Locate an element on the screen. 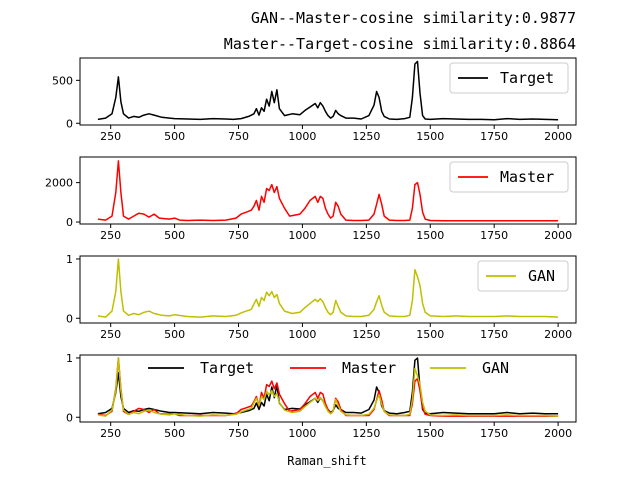 The width and height of the screenshot is (640, 480). y-tick-label: 2000 is located at coordinates (59, 183).